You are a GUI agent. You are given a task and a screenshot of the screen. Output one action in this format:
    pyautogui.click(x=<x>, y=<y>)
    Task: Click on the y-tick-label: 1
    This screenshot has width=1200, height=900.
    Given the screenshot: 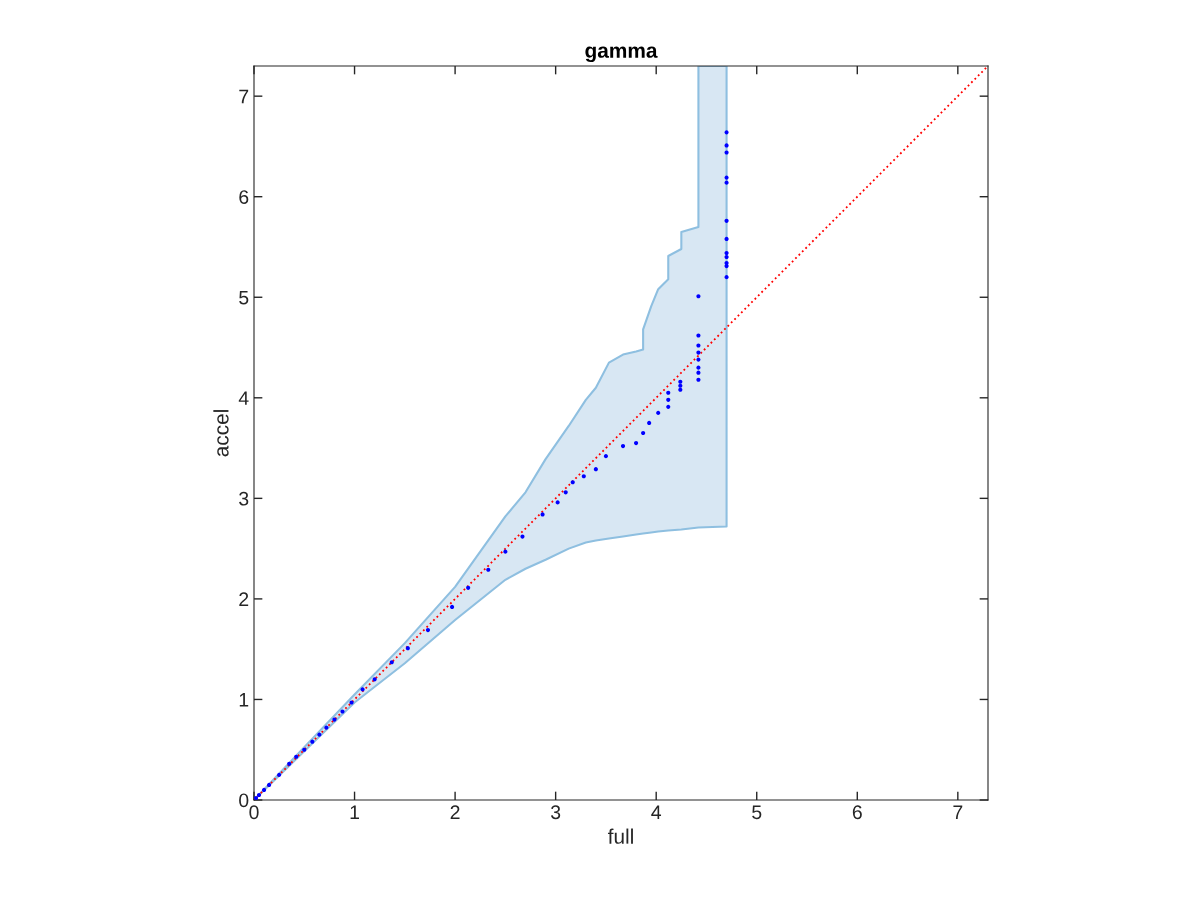 What is the action you would take?
    pyautogui.click(x=244, y=700)
    